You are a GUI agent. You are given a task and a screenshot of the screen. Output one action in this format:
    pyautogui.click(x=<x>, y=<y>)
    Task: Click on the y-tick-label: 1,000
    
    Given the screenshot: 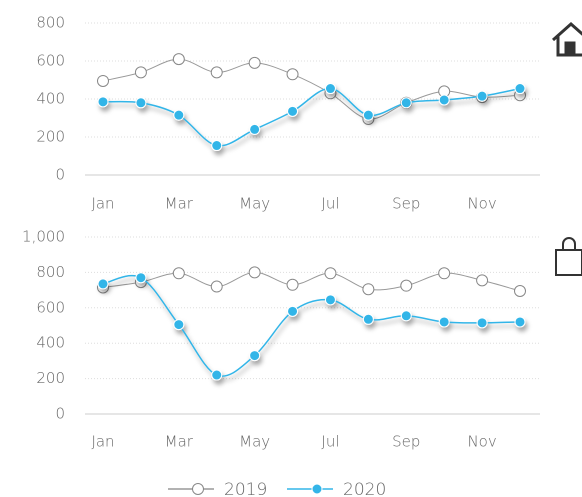 What is the action you would take?
    pyautogui.click(x=43, y=237)
    